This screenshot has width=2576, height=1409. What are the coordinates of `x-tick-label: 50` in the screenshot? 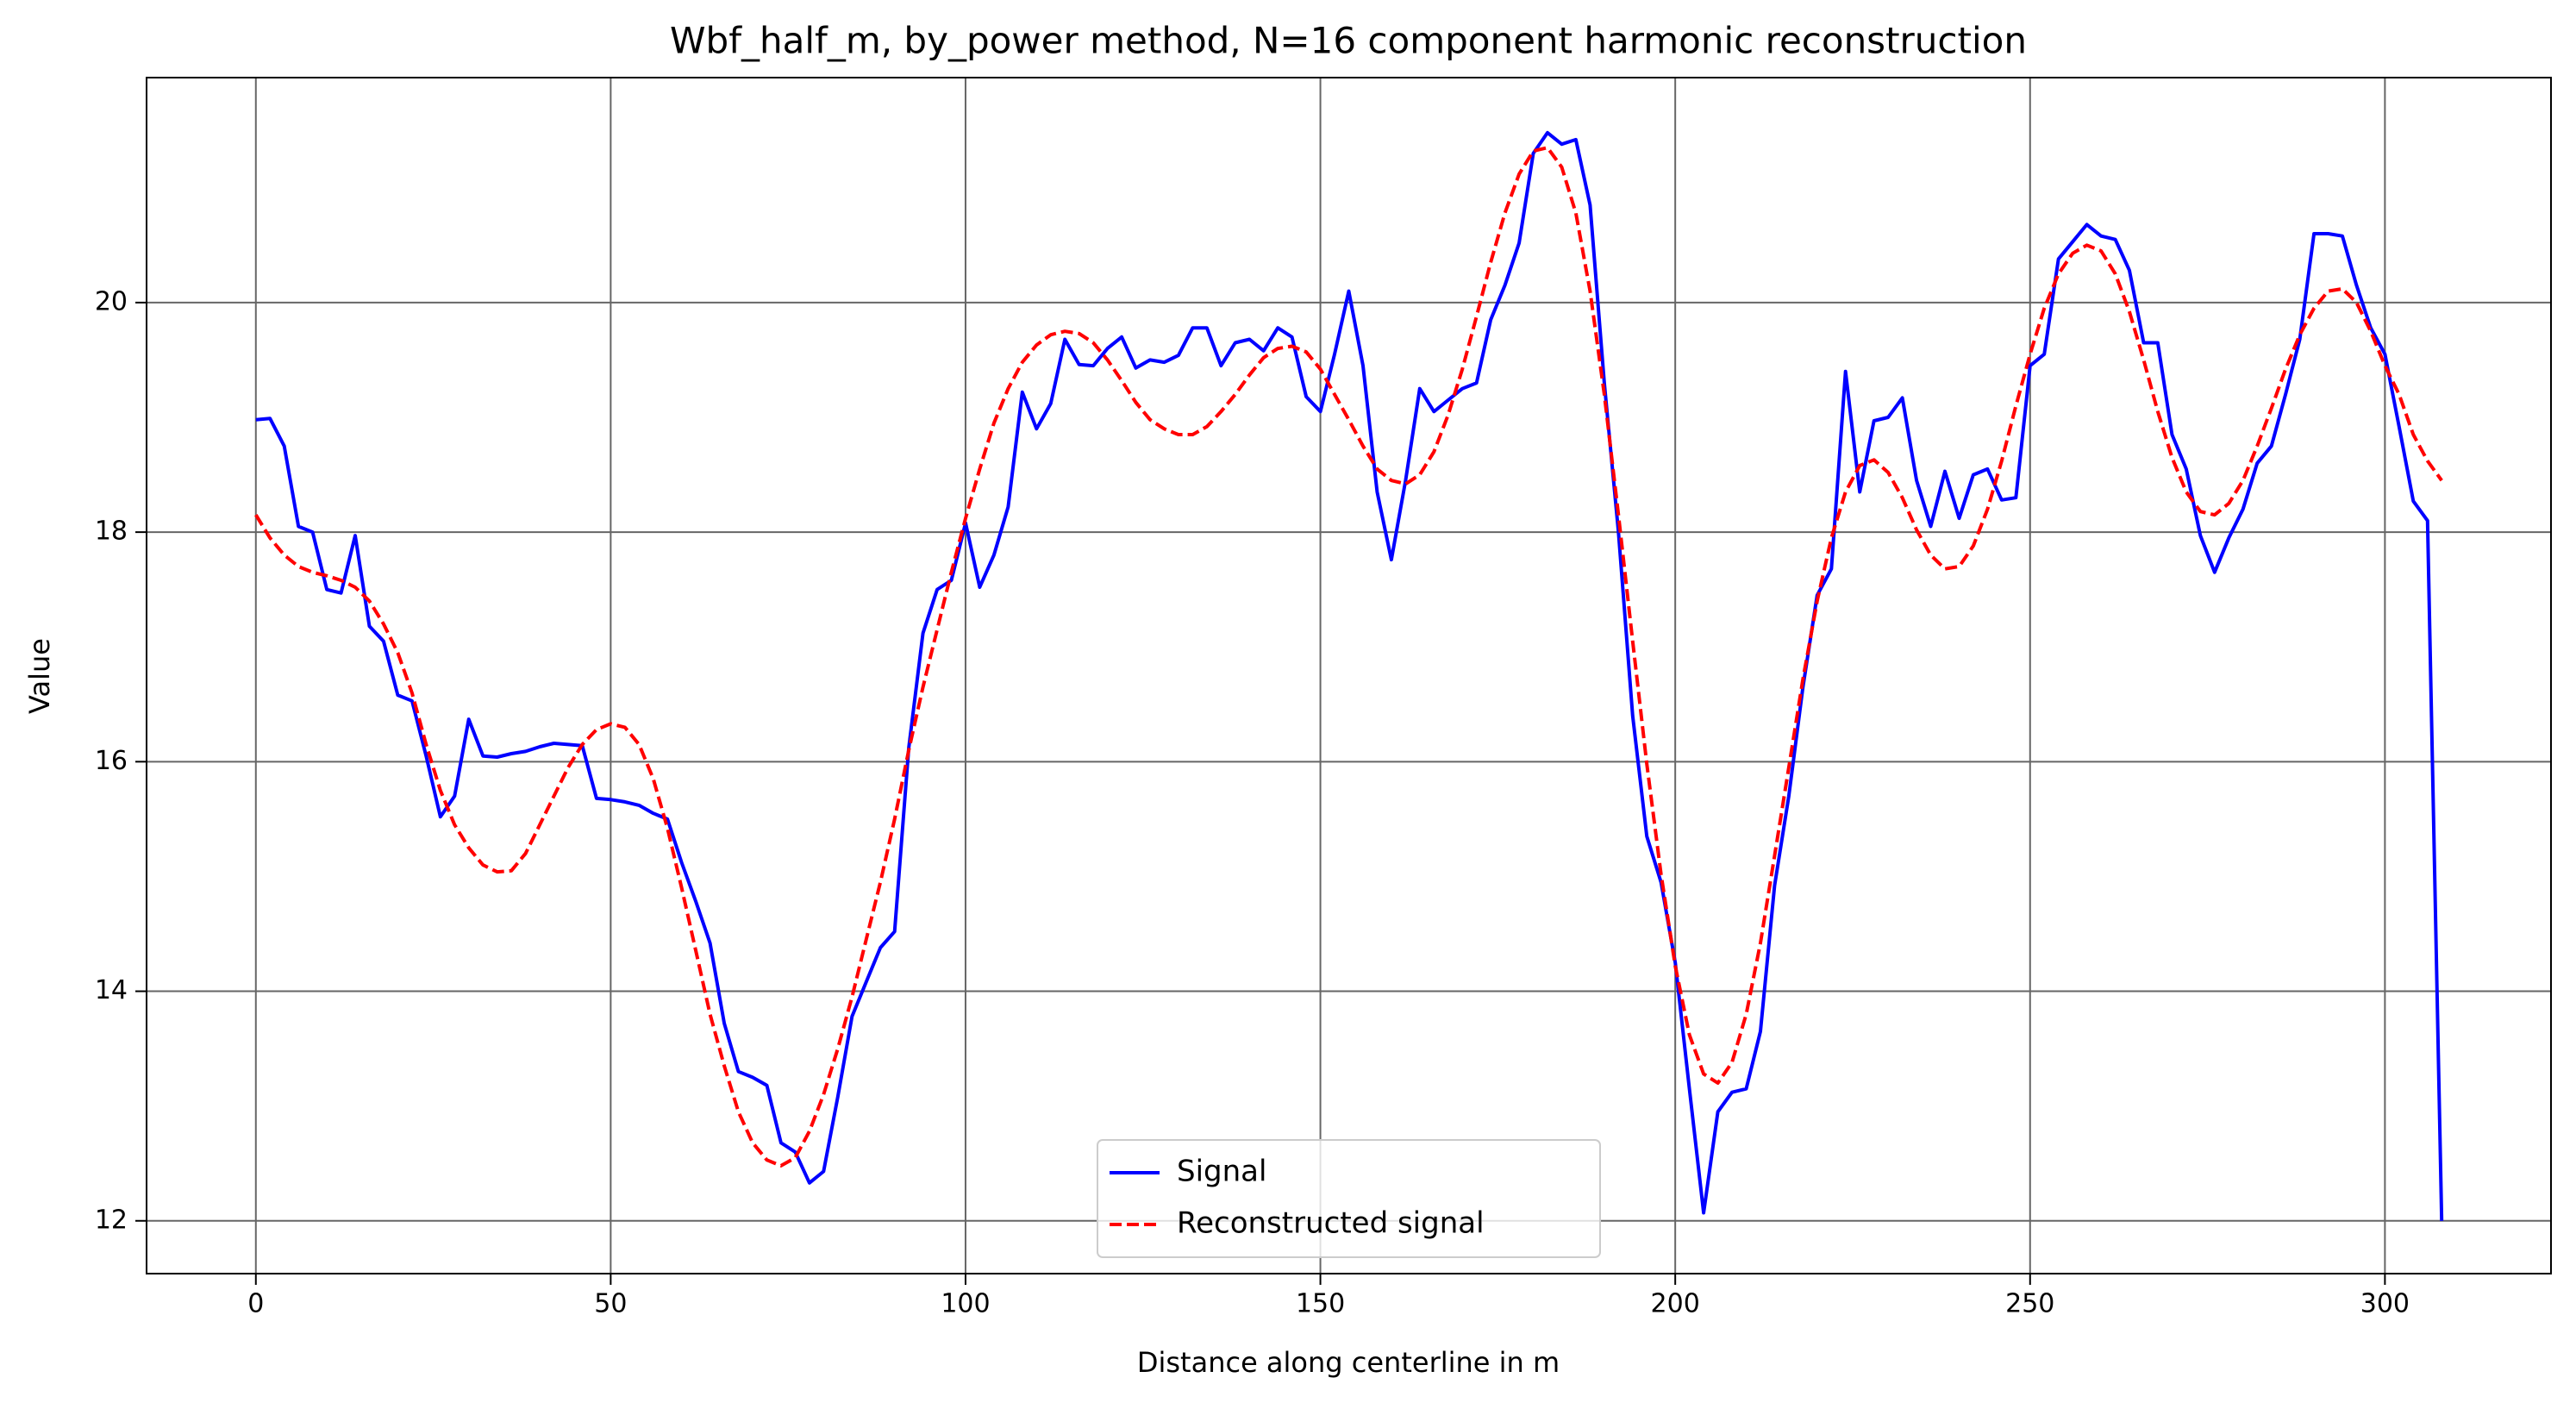 It's located at (610, 1304).